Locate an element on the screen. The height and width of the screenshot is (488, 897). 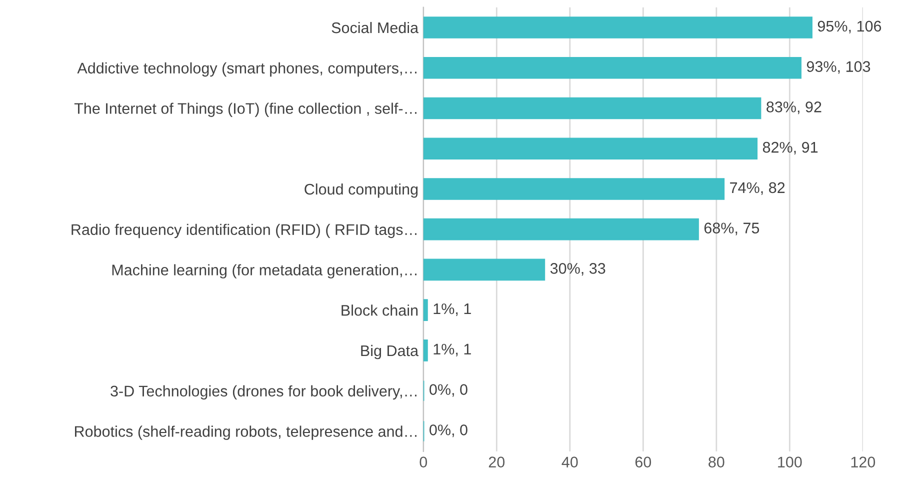
data-label: 74%, 82 is located at coordinates (757, 188).